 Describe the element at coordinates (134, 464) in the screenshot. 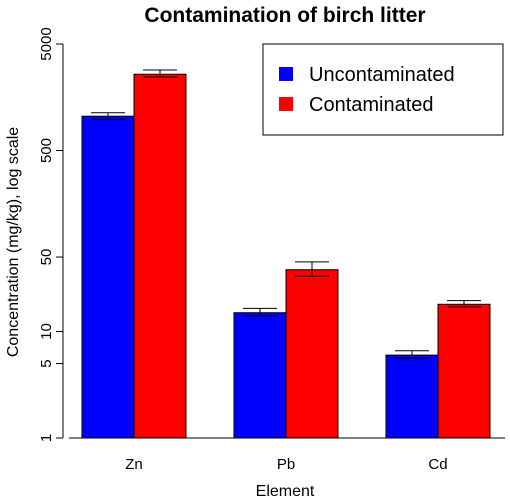

I see `x-tick-label: Zn` at that location.